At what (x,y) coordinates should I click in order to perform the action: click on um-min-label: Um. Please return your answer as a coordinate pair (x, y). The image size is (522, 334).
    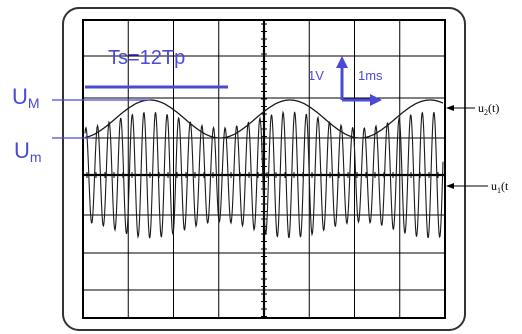
    Looking at the image, I should click on (28, 151).